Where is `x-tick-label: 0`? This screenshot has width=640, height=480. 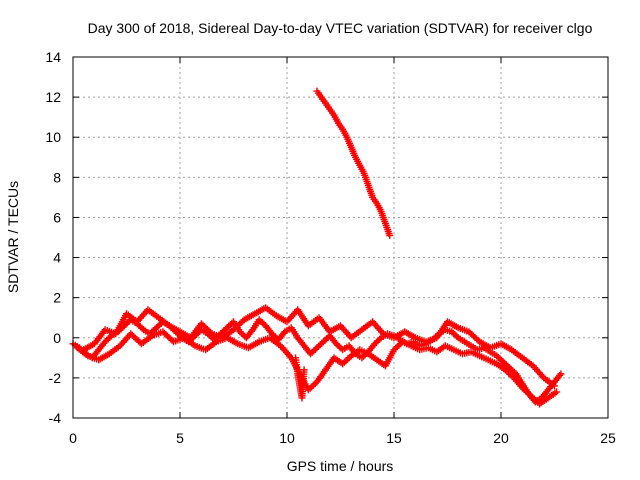
x-tick-label: 0 is located at coordinates (73, 438).